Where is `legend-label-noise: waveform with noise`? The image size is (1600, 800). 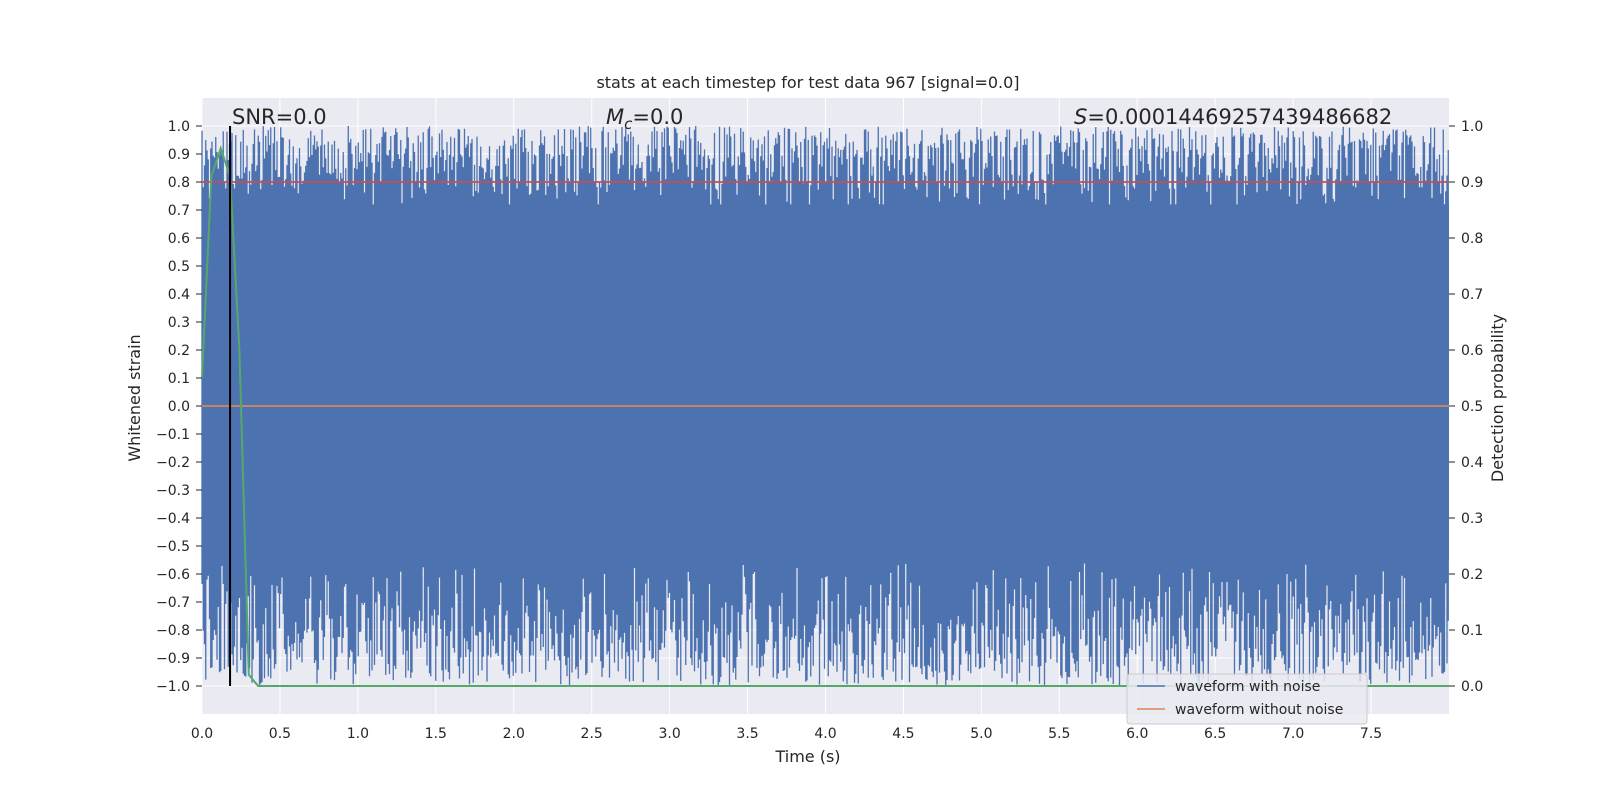
legend-label-noise: waveform with noise is located at coordinates (1247, 687).